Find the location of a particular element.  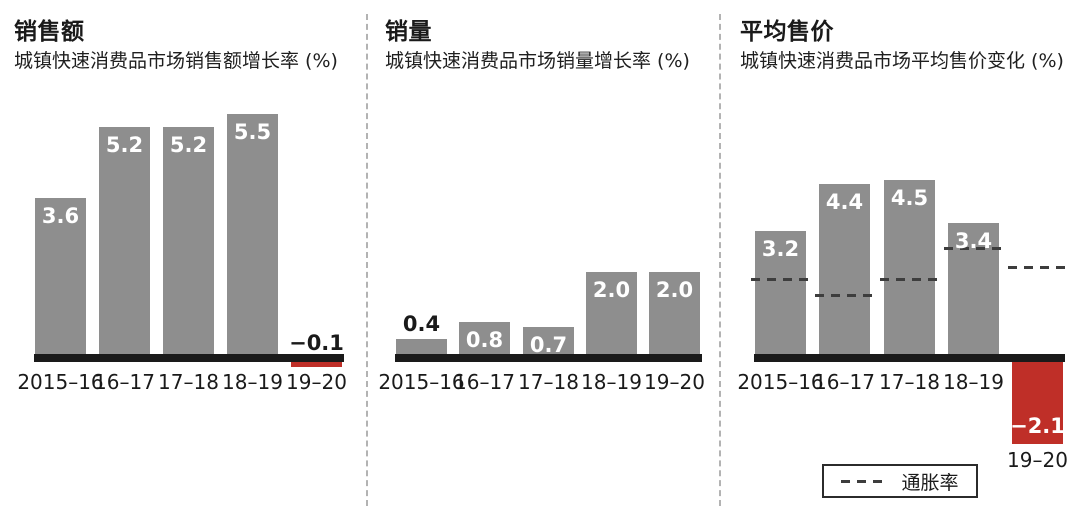

bar-value-label: −2.1 is located at coordinates (1037, 426).